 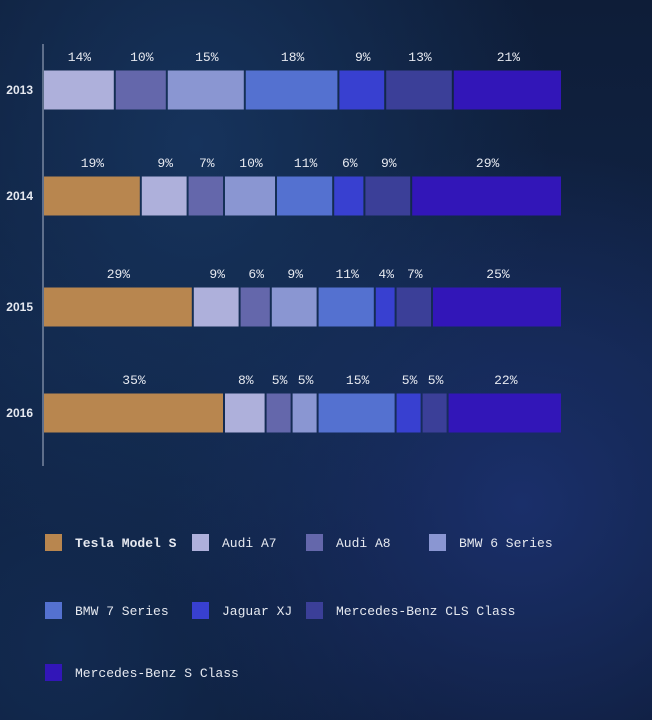 I want to click on data-label-2016-3: 5%, so click(x=280, y=380).